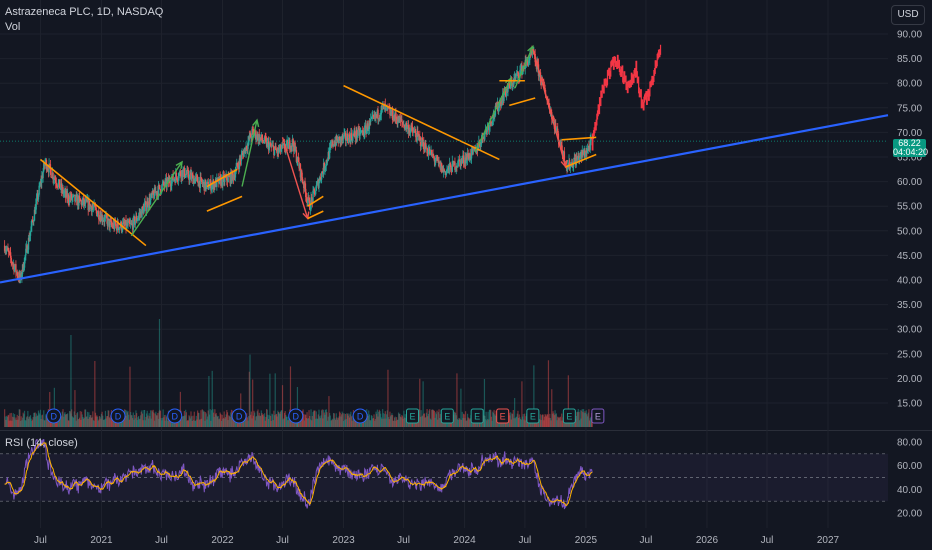  I want to click on green-arrowhead, so click(179, 164).